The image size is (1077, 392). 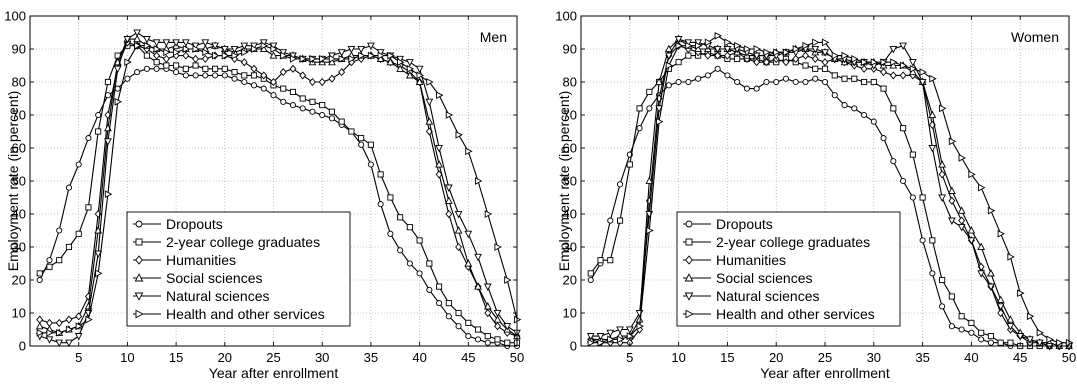 I want to click on x-tick-label: 50, so click(x=1069, y=357).